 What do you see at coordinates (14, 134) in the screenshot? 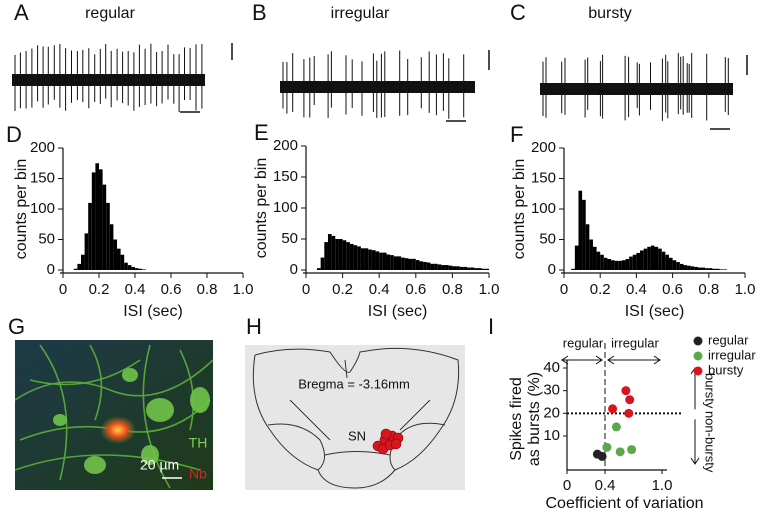
I see `panel-label: D` at bounding box center [14, 134].